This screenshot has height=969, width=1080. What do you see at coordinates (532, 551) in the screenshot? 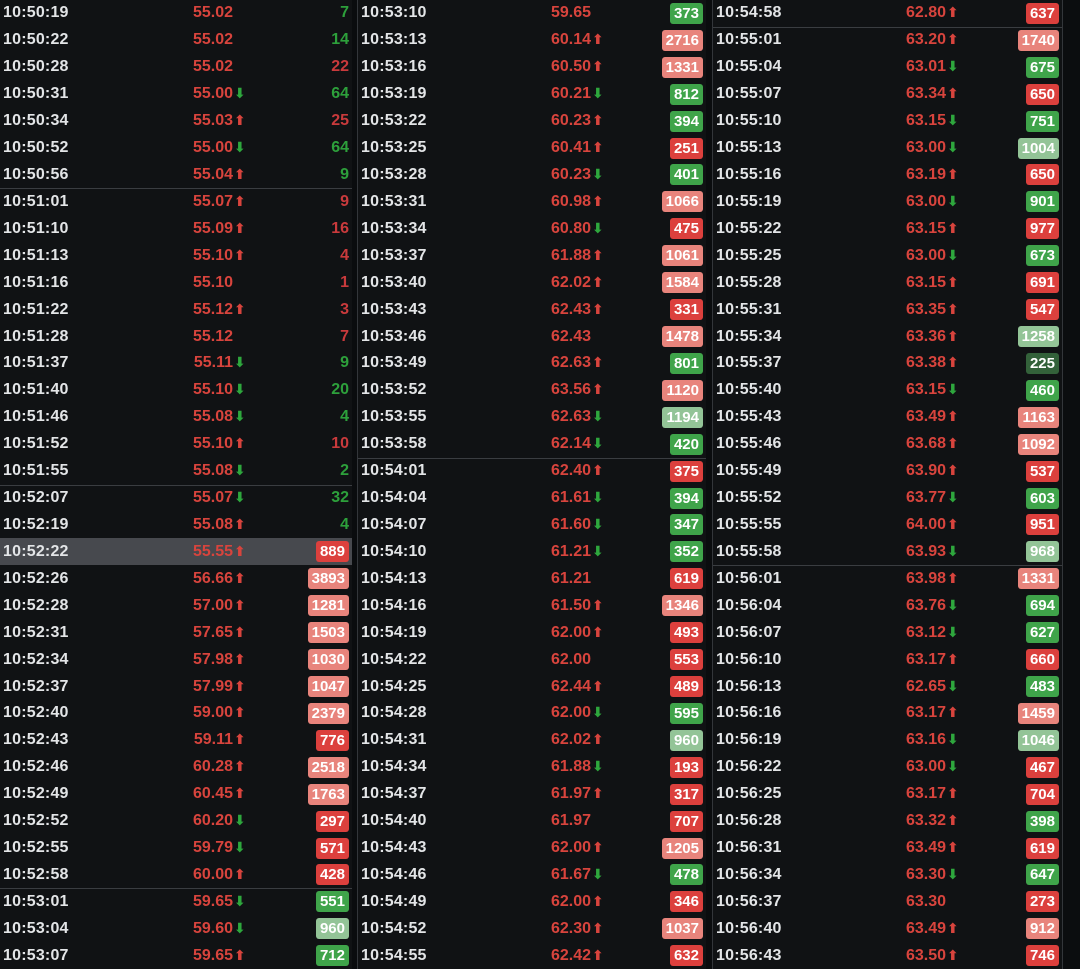
I see `tick-row: 10:54:10 61.21 ⬇ 352` at bounding box center [532, 551].